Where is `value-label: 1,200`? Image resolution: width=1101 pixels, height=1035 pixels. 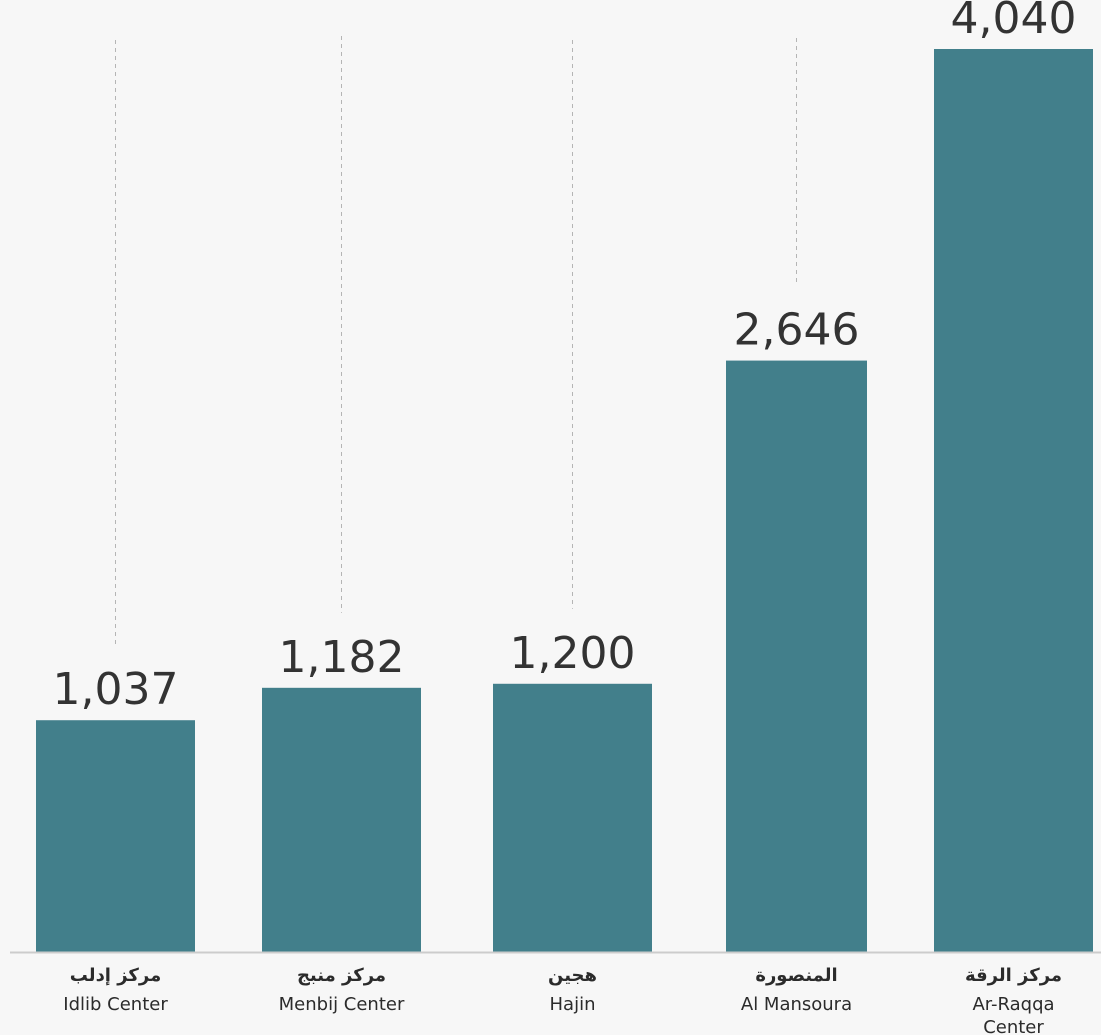 value-label: 1,200 is located at coordinates (573, 653).